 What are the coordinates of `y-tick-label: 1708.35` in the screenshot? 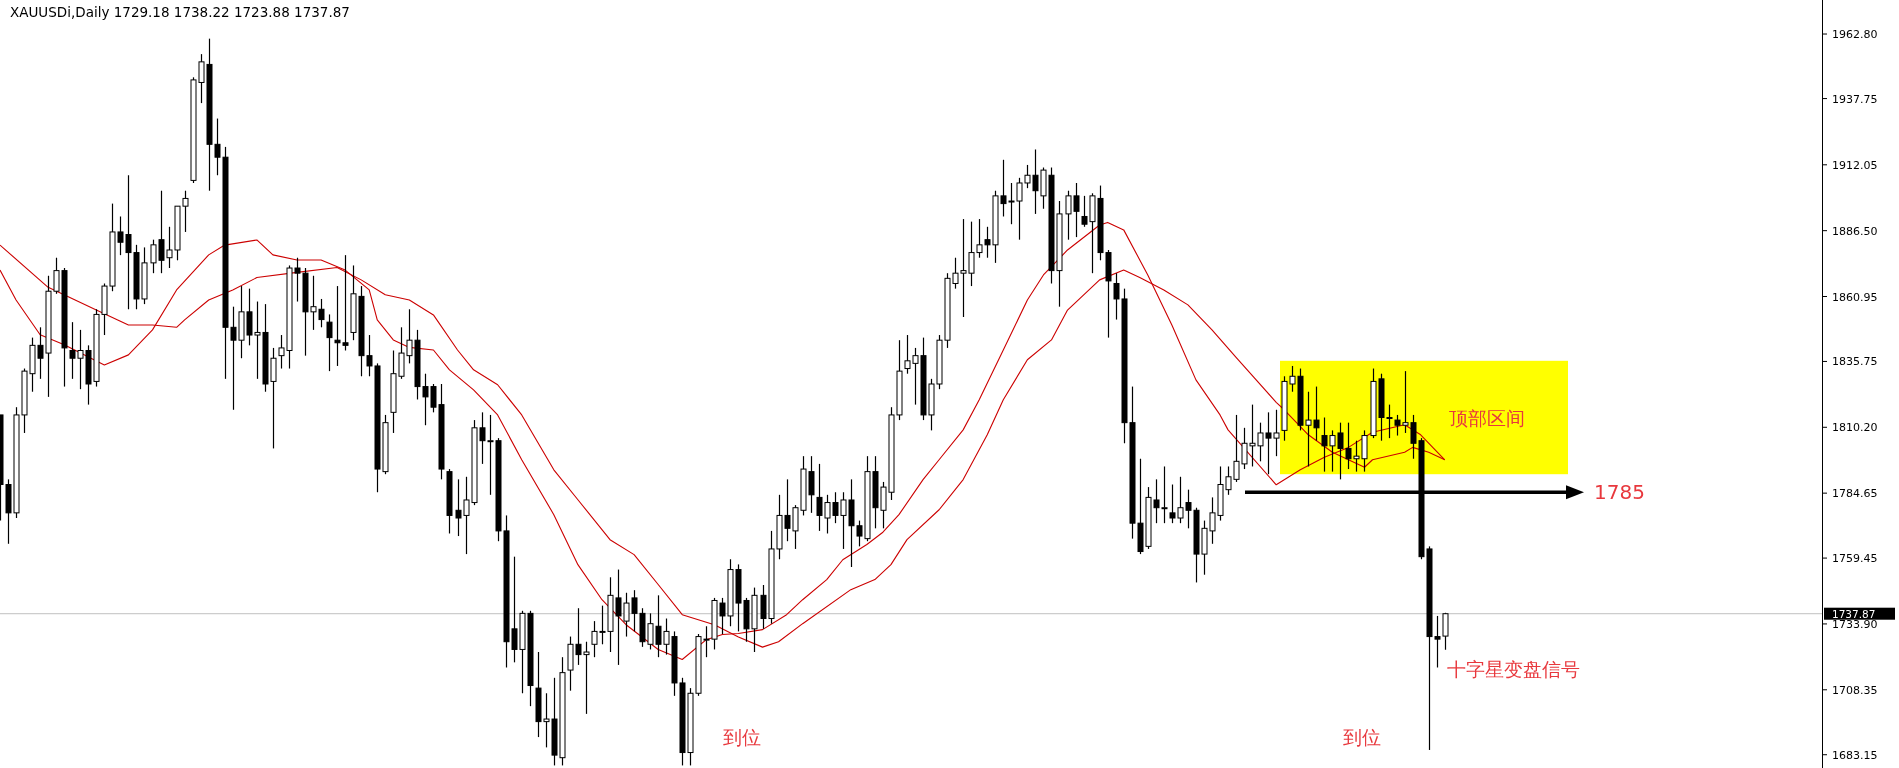 It's located at (1855, 690).